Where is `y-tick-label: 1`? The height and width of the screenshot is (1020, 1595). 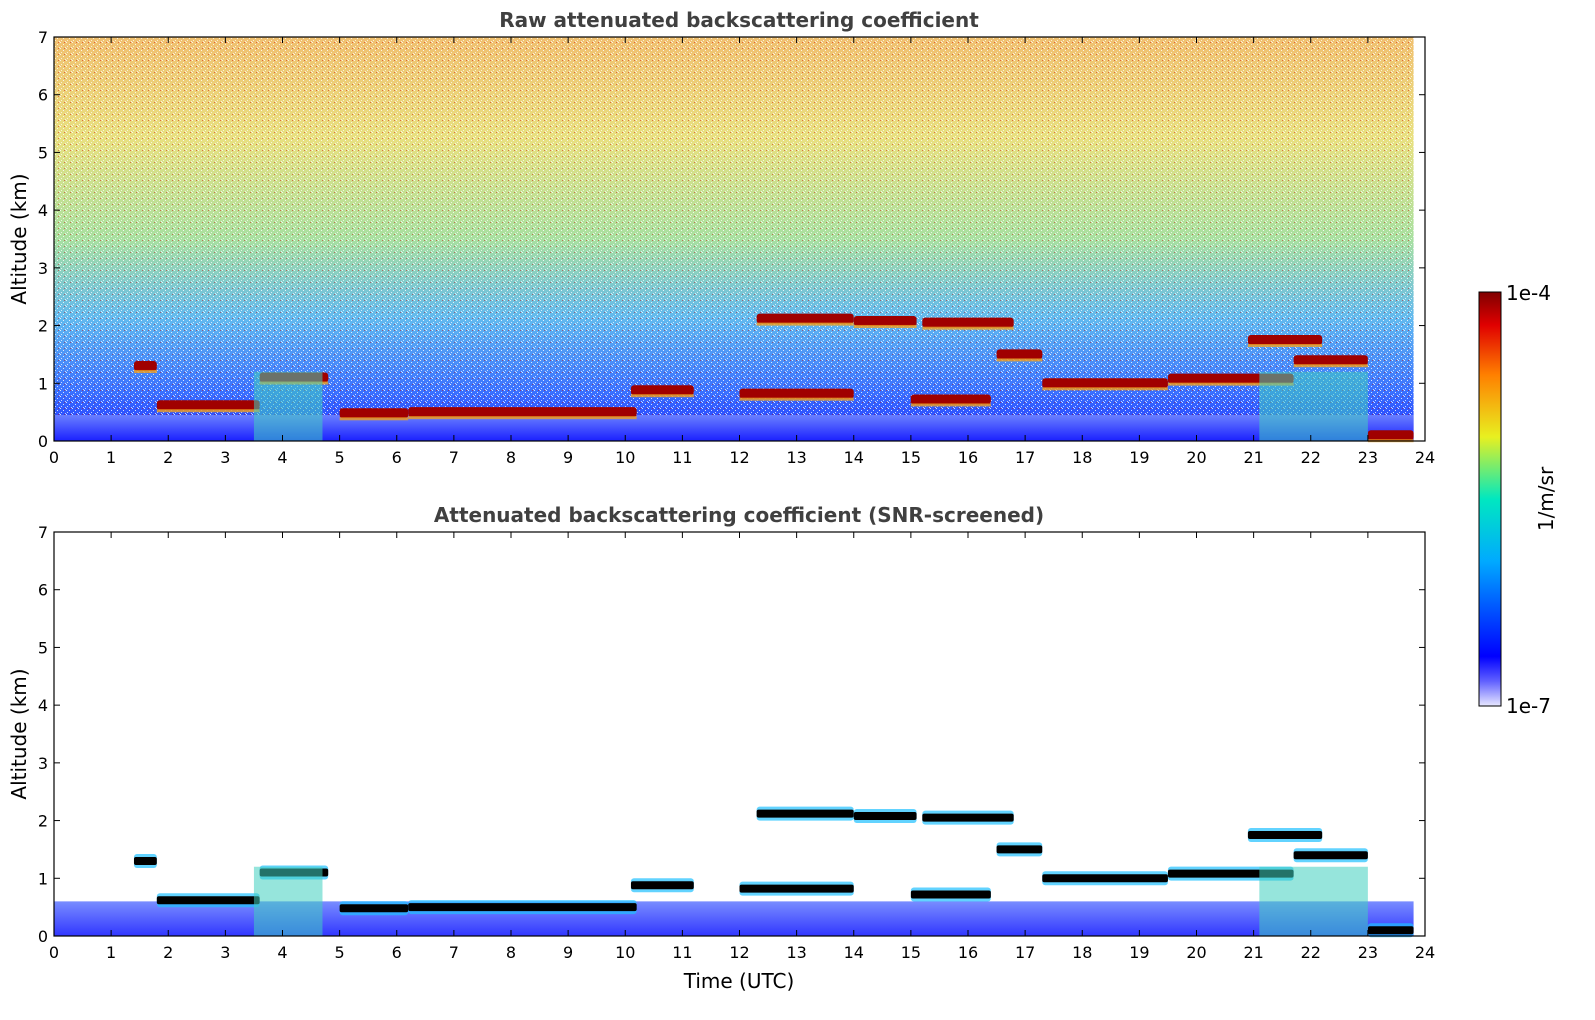
y-tick-label: 1 is located at coordinates (43, 878).